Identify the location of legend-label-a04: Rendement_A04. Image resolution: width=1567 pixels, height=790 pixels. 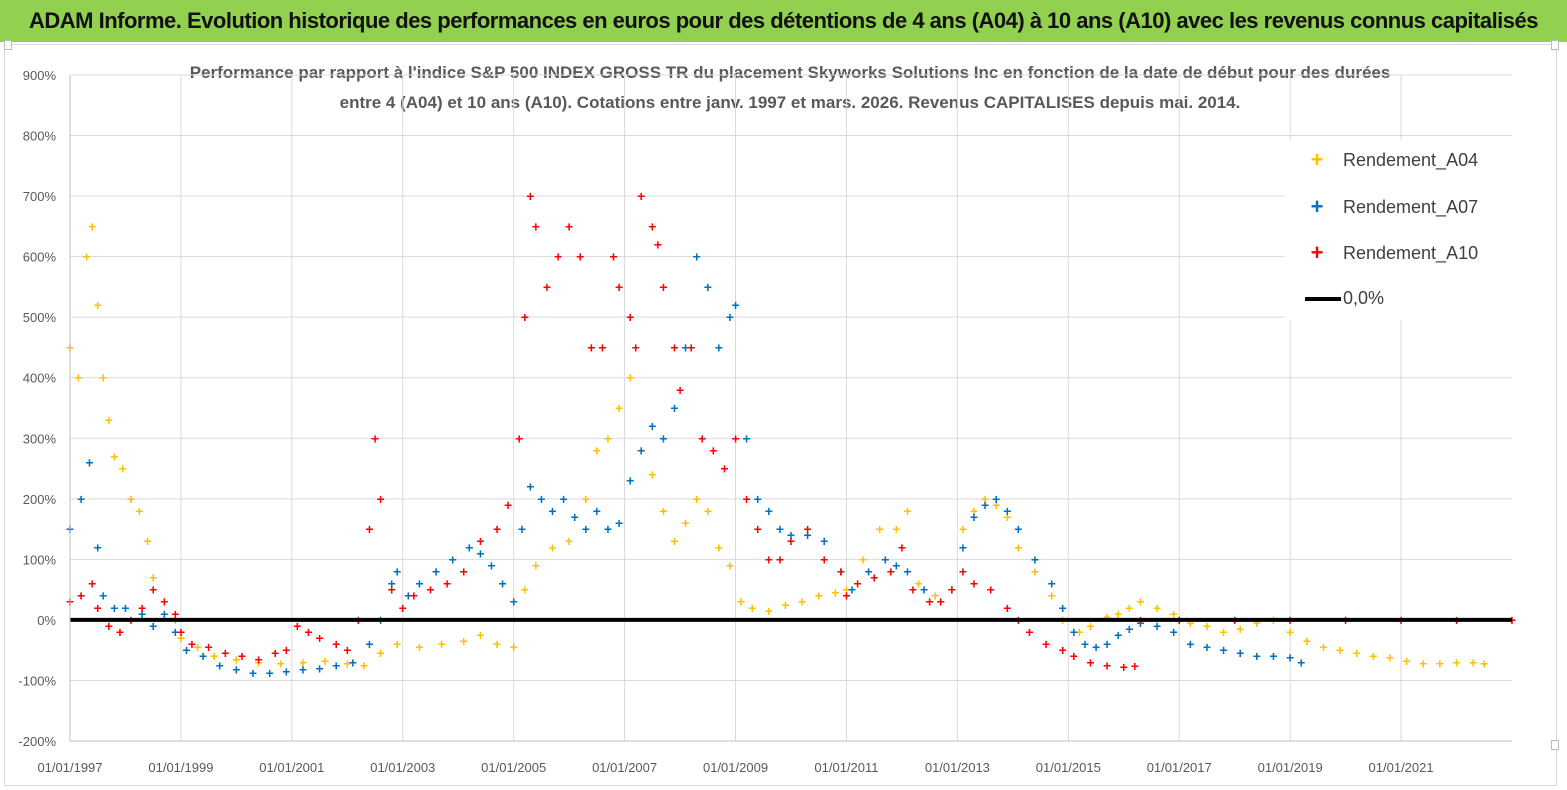
(1411, 160).